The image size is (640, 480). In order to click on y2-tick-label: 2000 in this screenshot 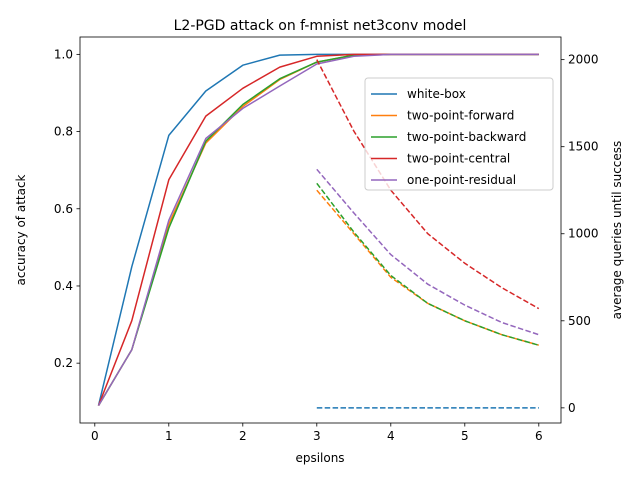, I will do `click(583, 60)`.